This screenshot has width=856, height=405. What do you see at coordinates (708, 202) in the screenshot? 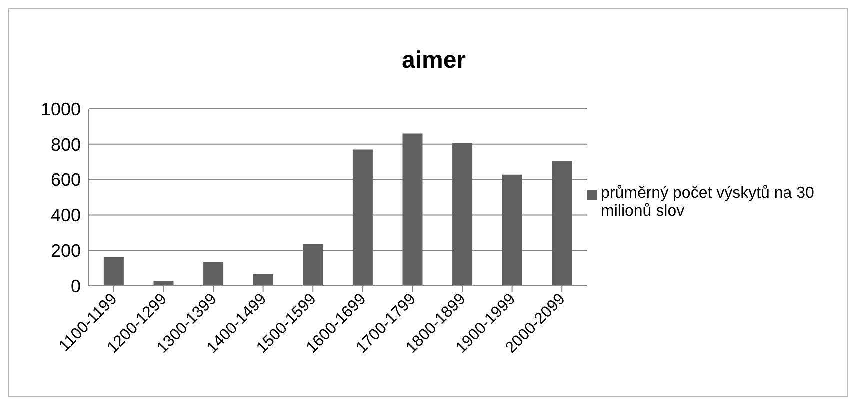
I see `legend-label: průměrný počet výskytů na 30 milionů slov` at bounding box center [708, 202].